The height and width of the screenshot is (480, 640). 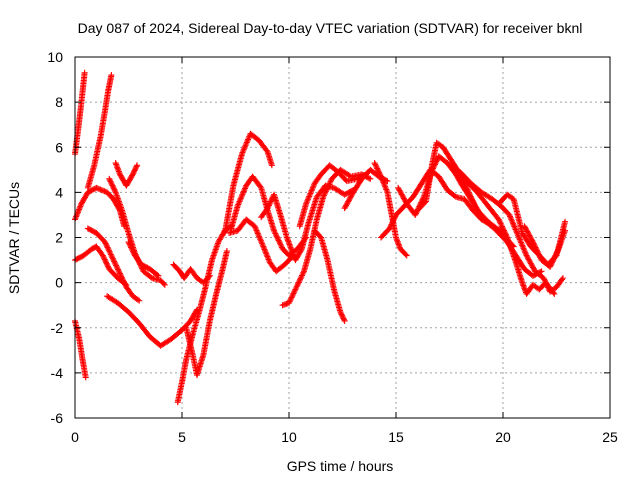 What do you see at coordinates (503, 437) in the screenshot?
I see `x-tick-label: 20` at bounding box center [503, 437].